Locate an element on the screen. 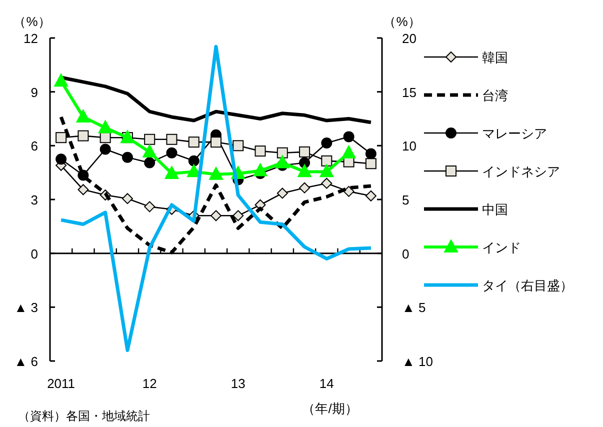 This screenshot has height=427, width=603. y2-tick-label: 15 is located at coordinates (409, 92).